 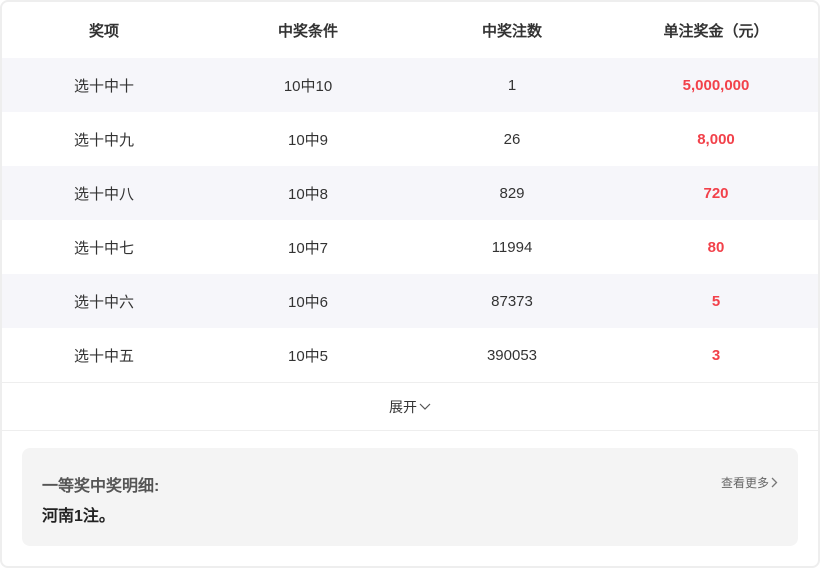 I want to click on expand-label: 展开, so click(x=403, y=406).